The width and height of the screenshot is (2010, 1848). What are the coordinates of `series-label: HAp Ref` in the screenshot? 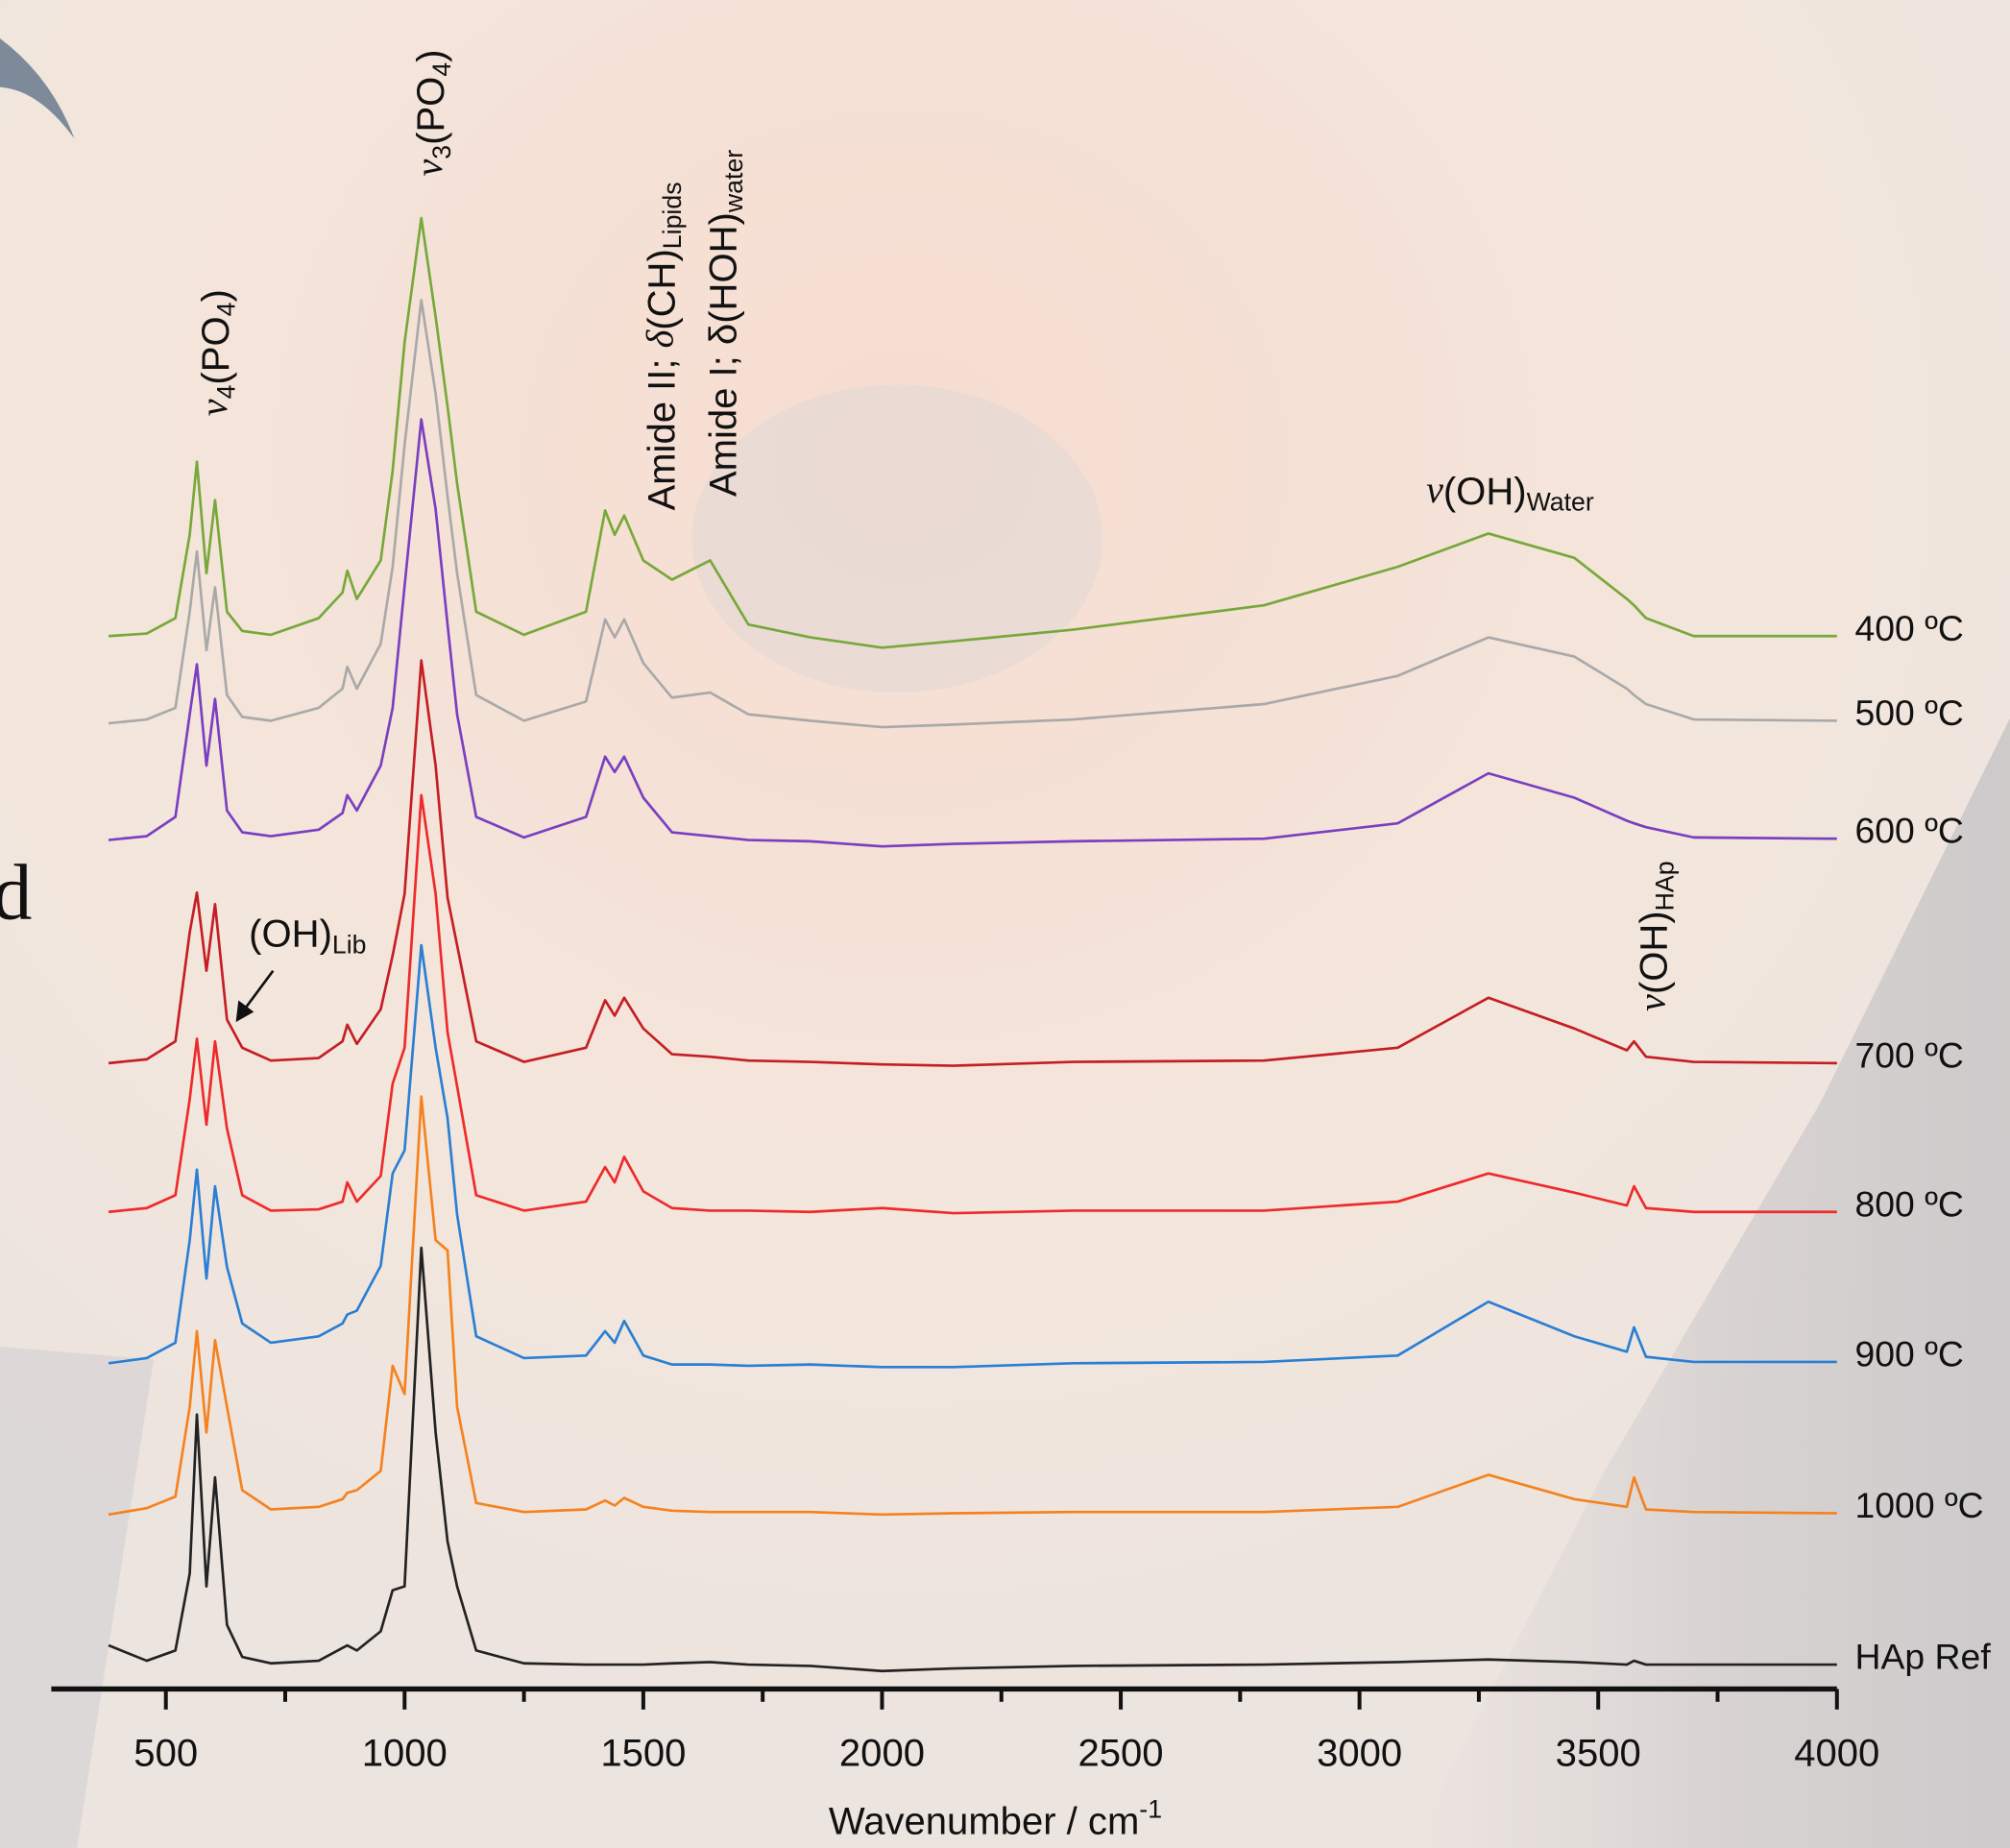 It's located at (1922, 1657).